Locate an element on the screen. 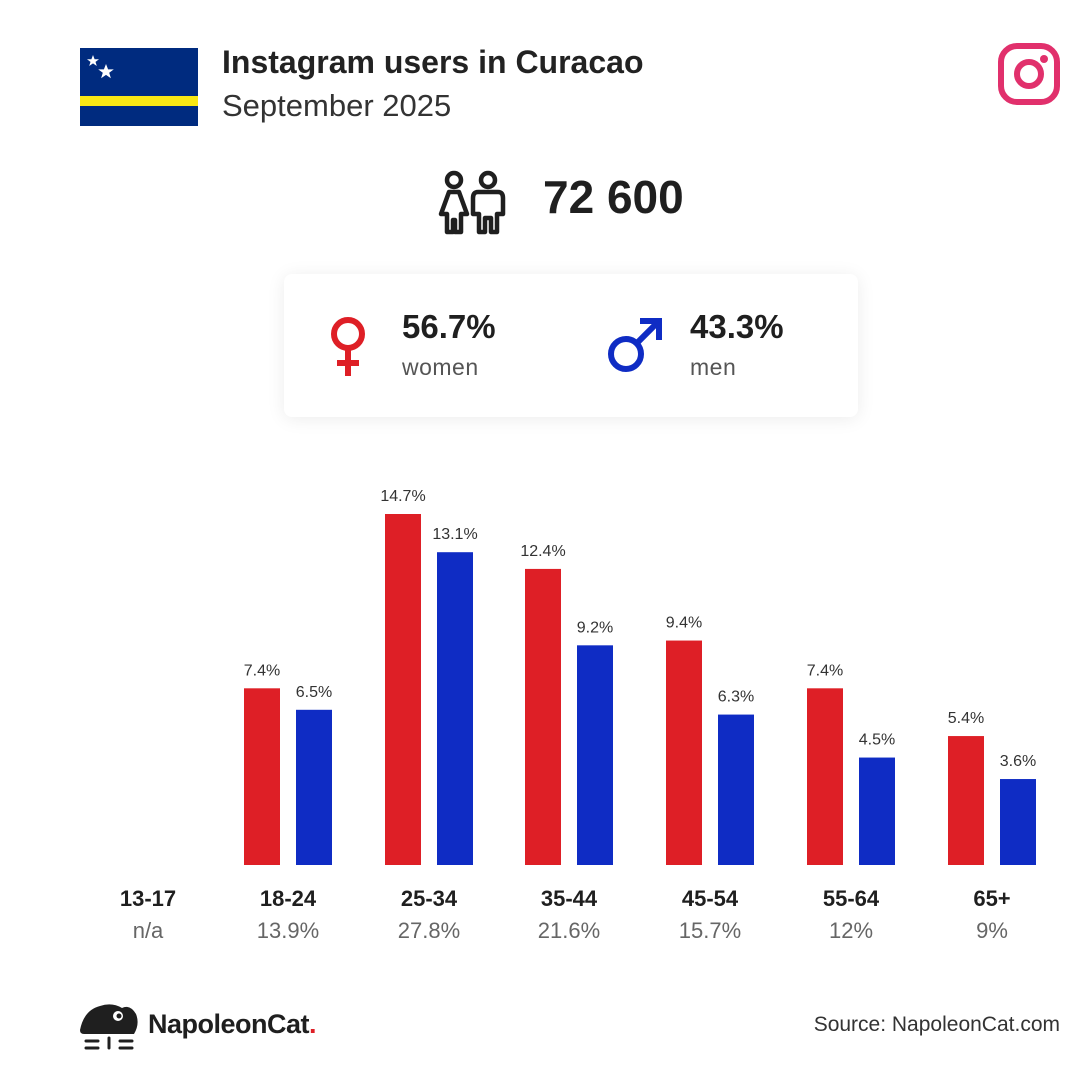 This screenshot has height=1080, width=1080. people-icon is located at coordinates (472, 202).